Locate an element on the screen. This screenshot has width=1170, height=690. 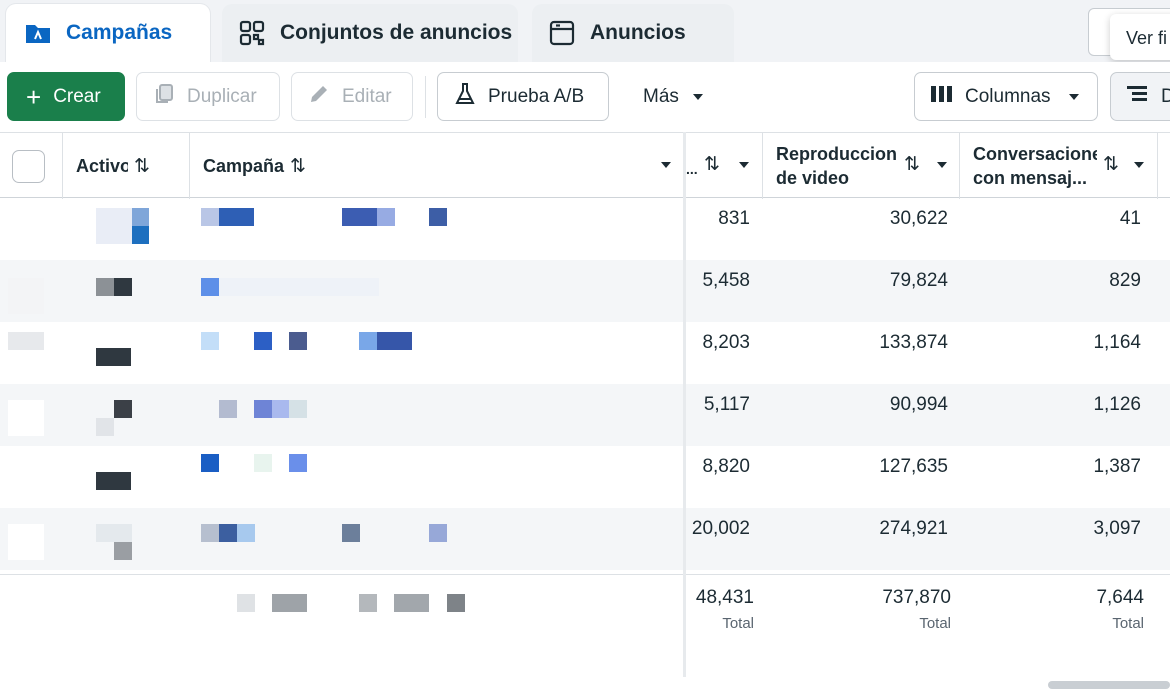
header-video-plays: Reproduccion de video ⇅ is located at coordinates (866, 166).